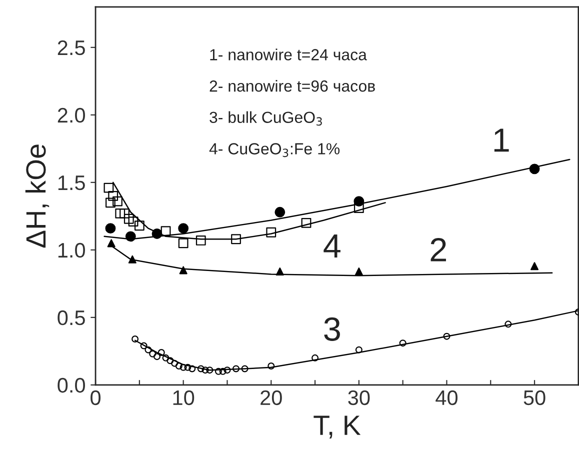 The height and width of the screenshot is (461, 579). Describe the element at coordinates (337, 427) in the screenshot. I see `x-axis-title: T, K` at that location.